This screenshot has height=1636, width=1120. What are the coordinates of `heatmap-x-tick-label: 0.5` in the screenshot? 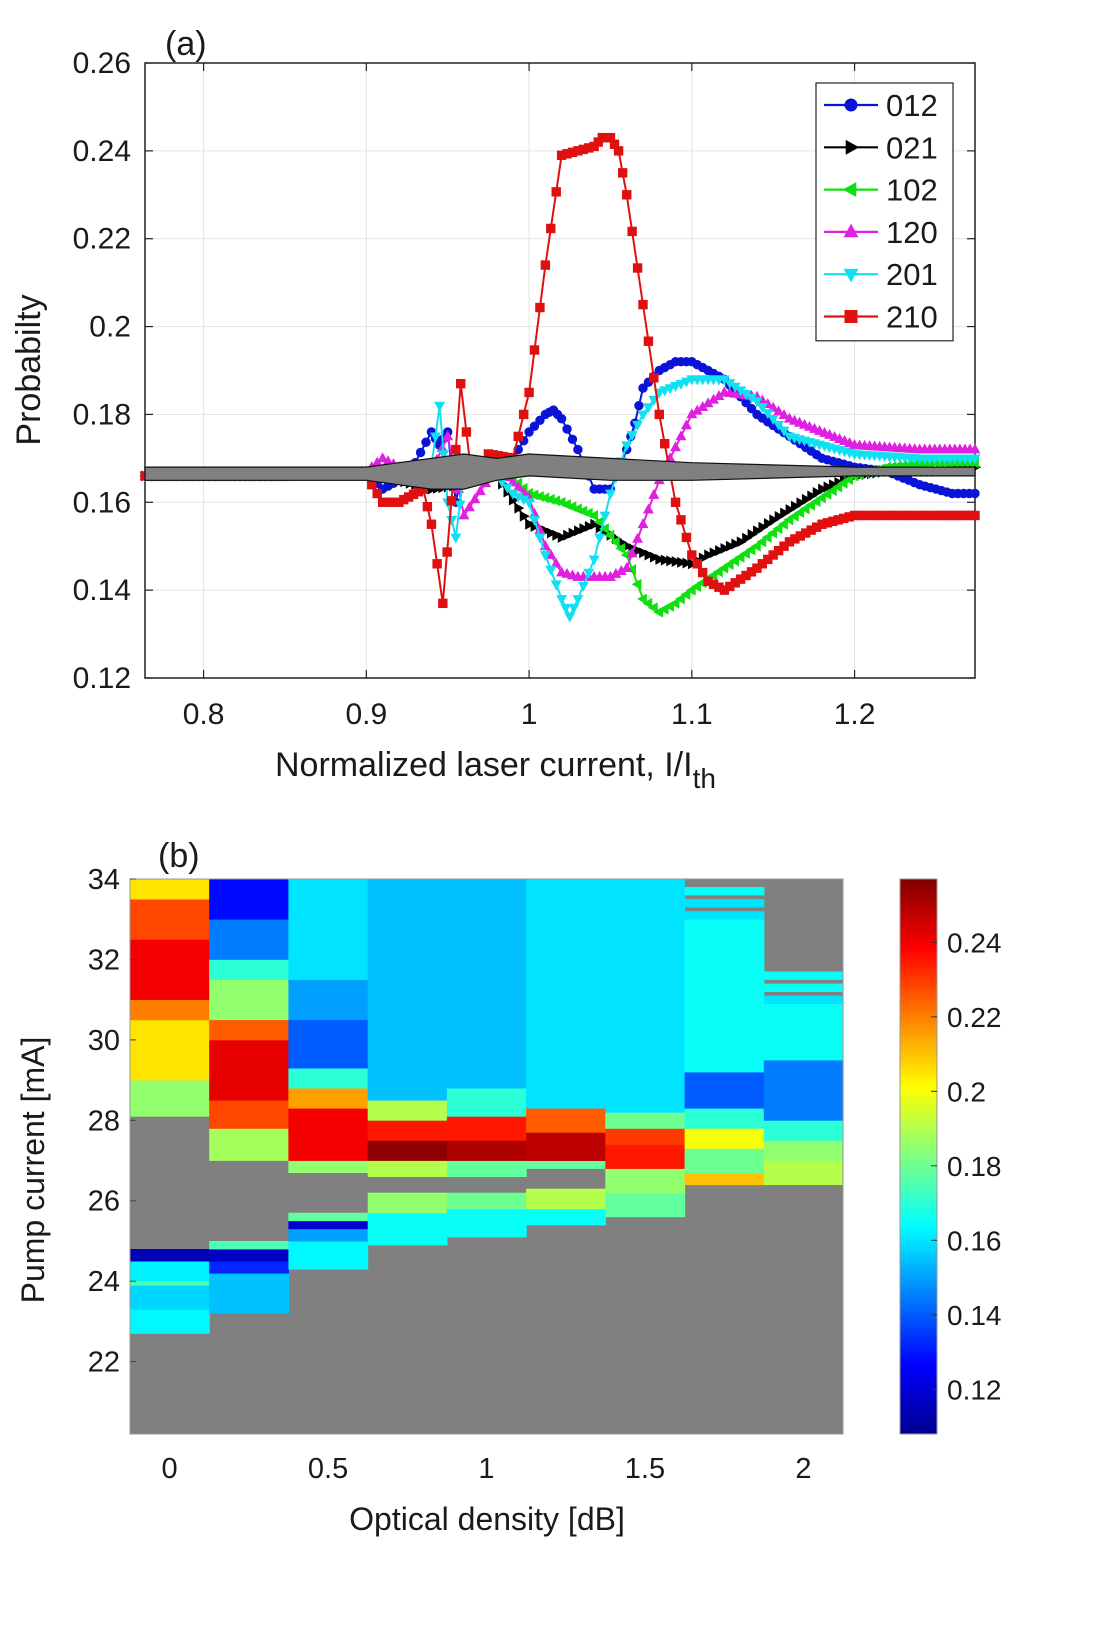 It's located at (328, 1469).